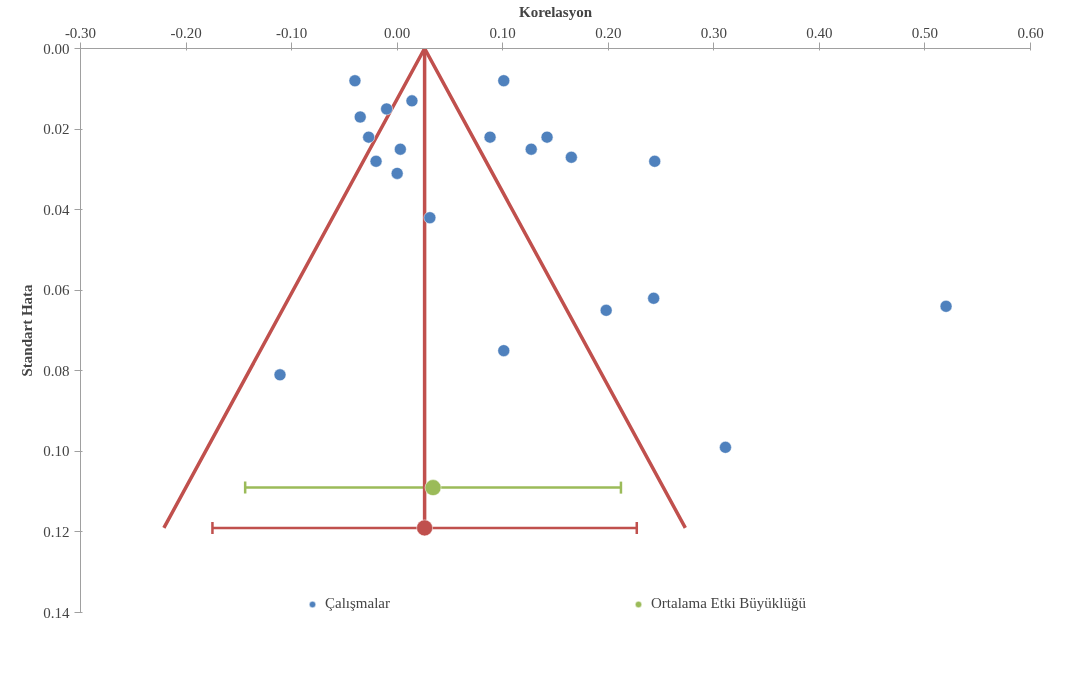  Describe the element at coordinates (56, 370) in the screenshot. I see `y-tick-label: 0.08` at that location.